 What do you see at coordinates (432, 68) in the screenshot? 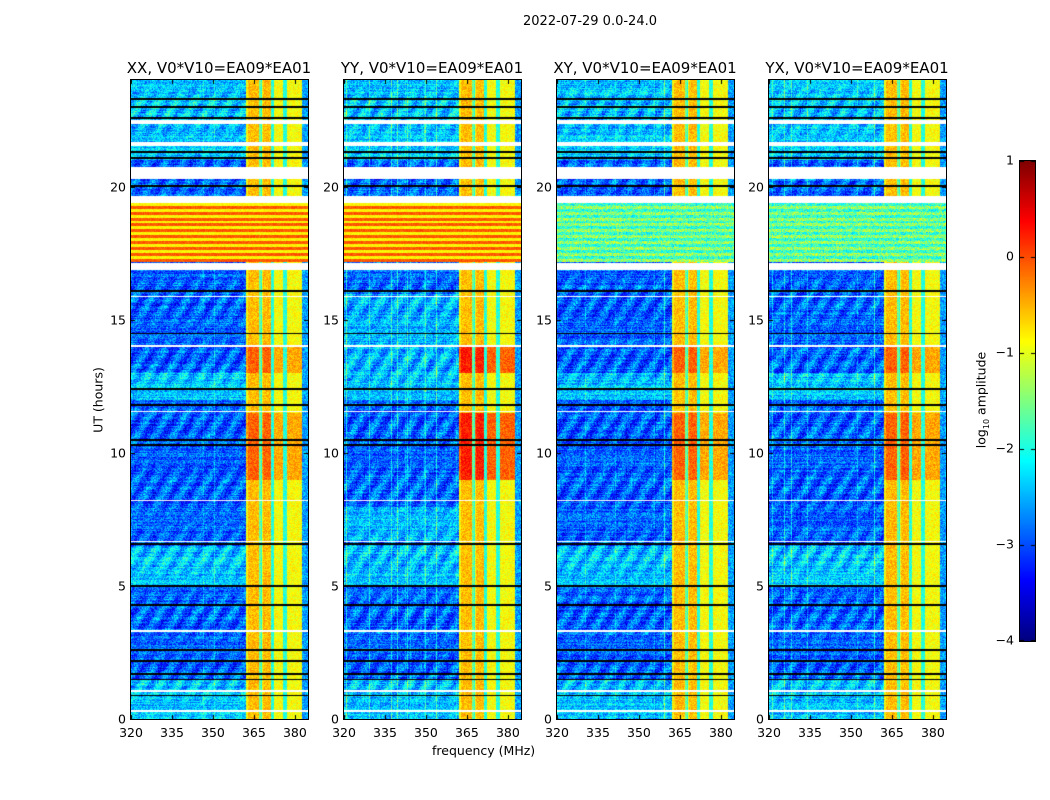
I see `panel-title-yy: YY, V0*V10=EA09*EA01` at bounding box center [432, 68].